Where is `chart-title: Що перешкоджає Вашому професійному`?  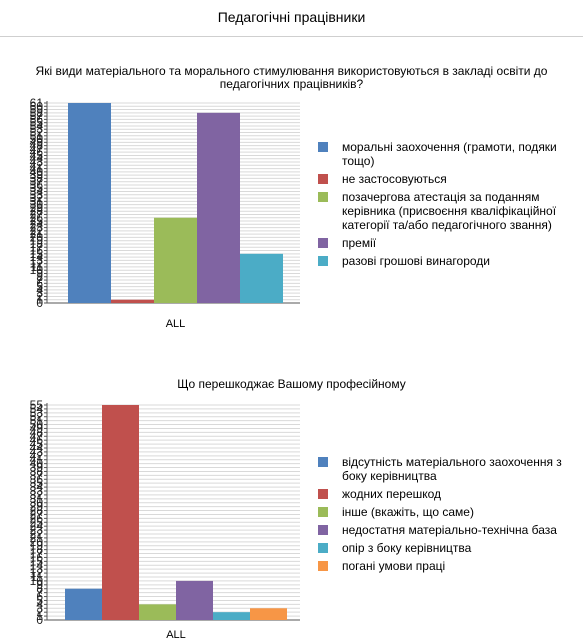
chart-title: Що перешкоджає Вашому професійному is located at coordinates (291, 384).